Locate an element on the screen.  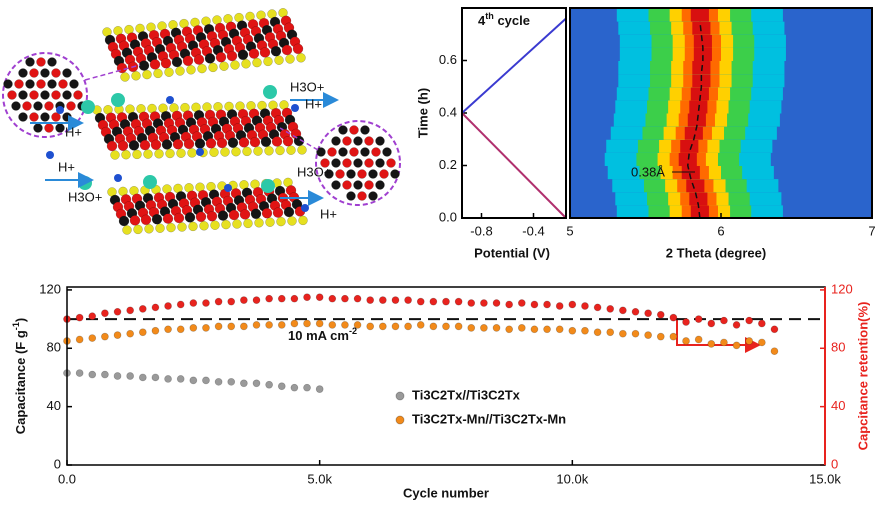
y-tick-label: 80 is located at coordinates (54, 347).